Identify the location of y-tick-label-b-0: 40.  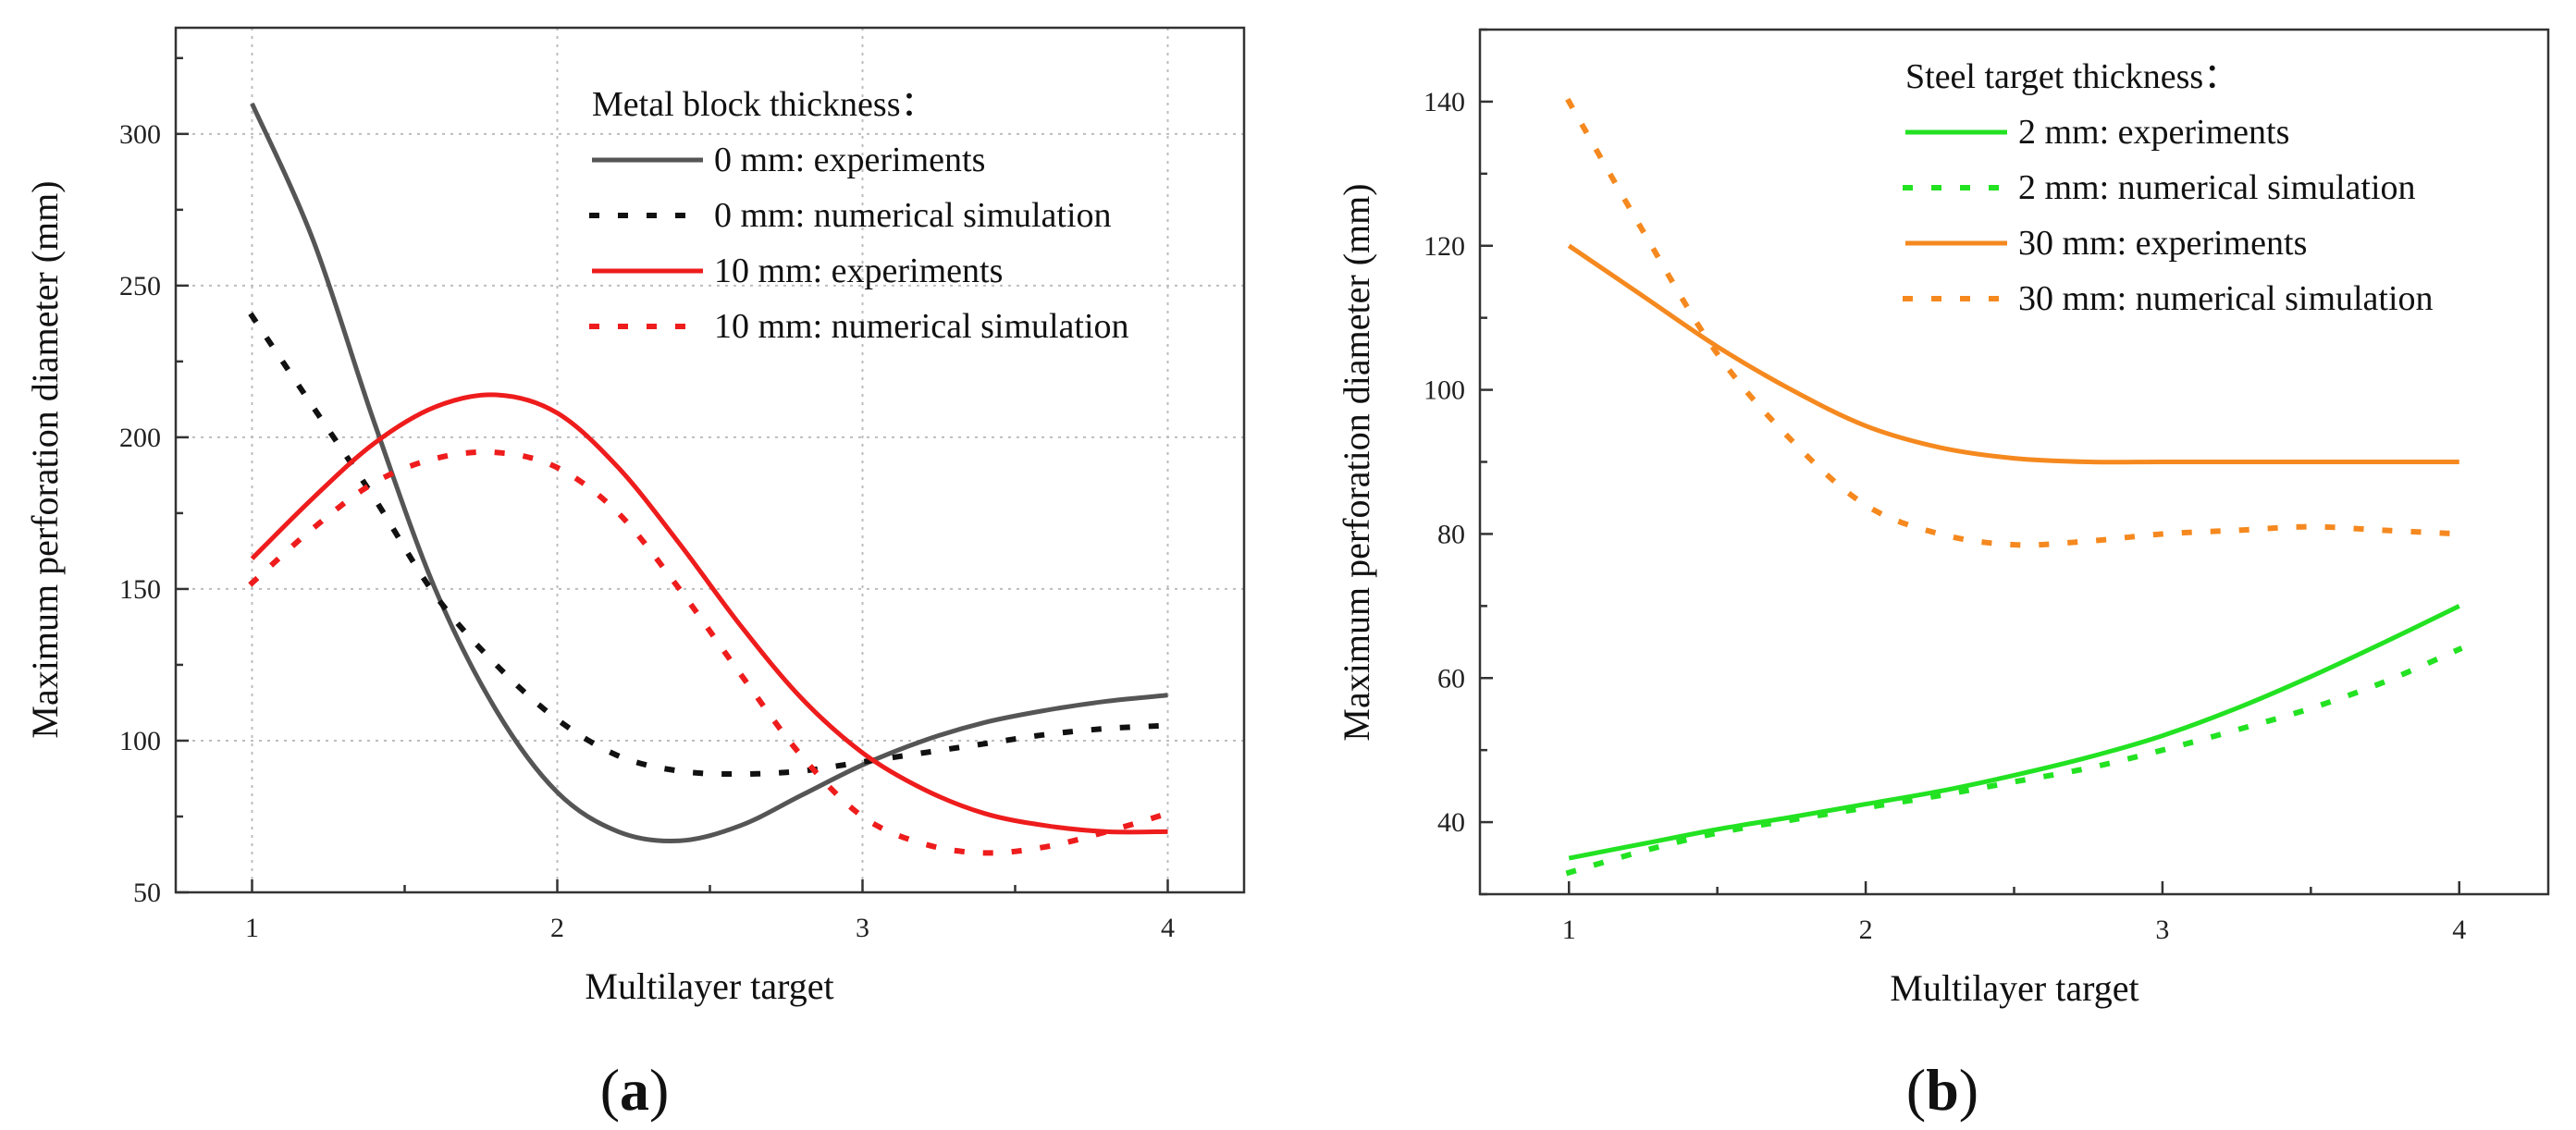
(1451, 823).